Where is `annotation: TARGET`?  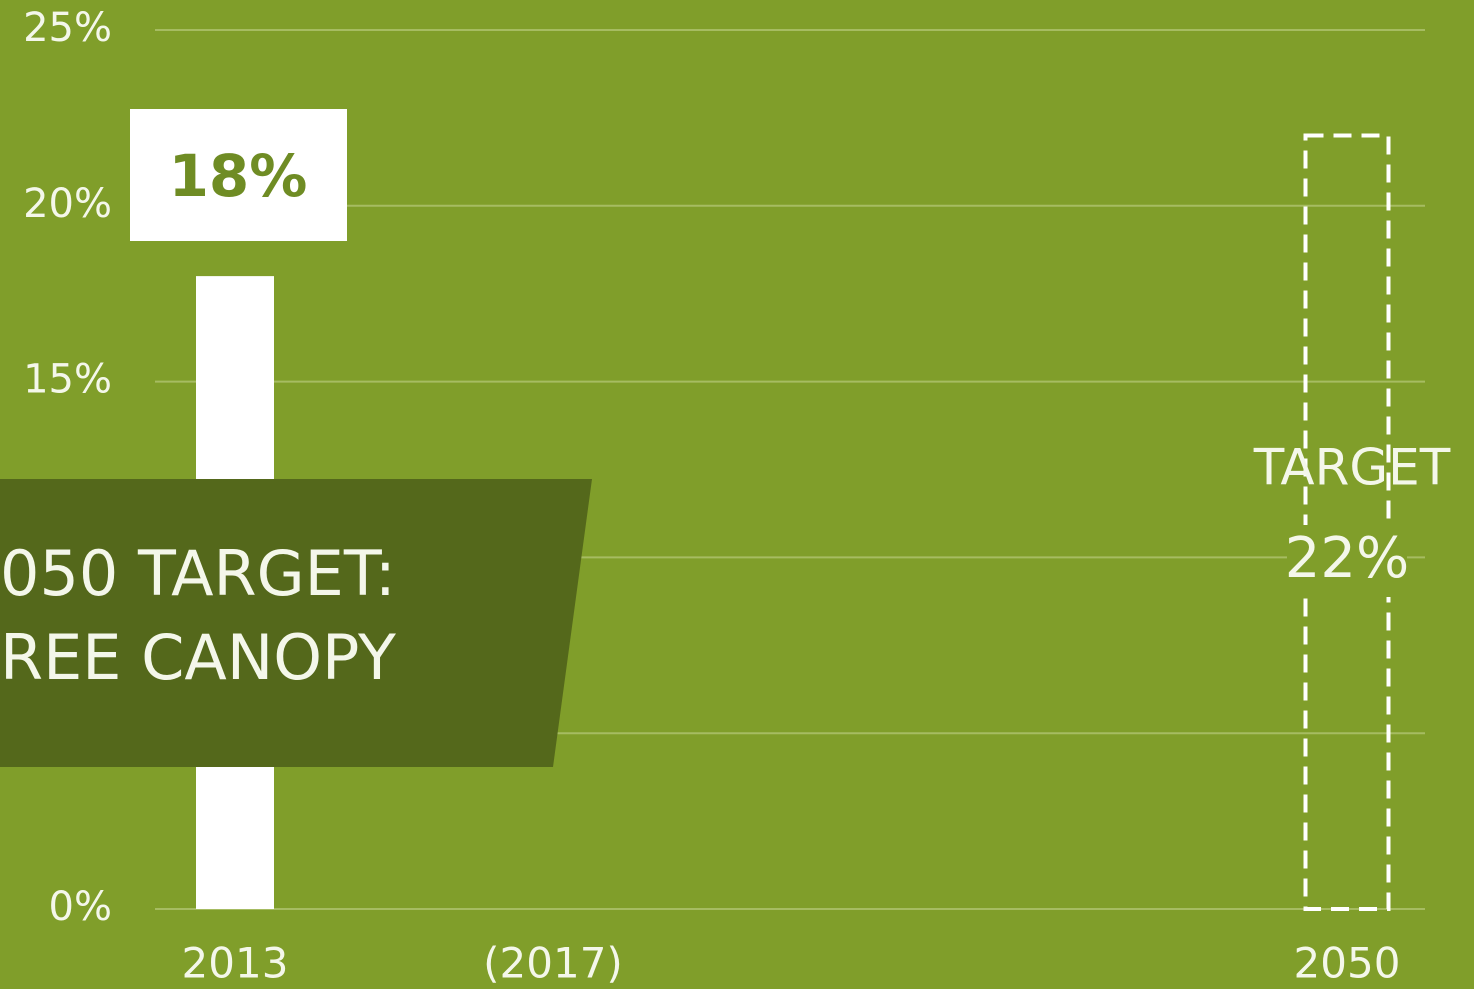 annotation: TARGET is located at coordinates (1352, 468).